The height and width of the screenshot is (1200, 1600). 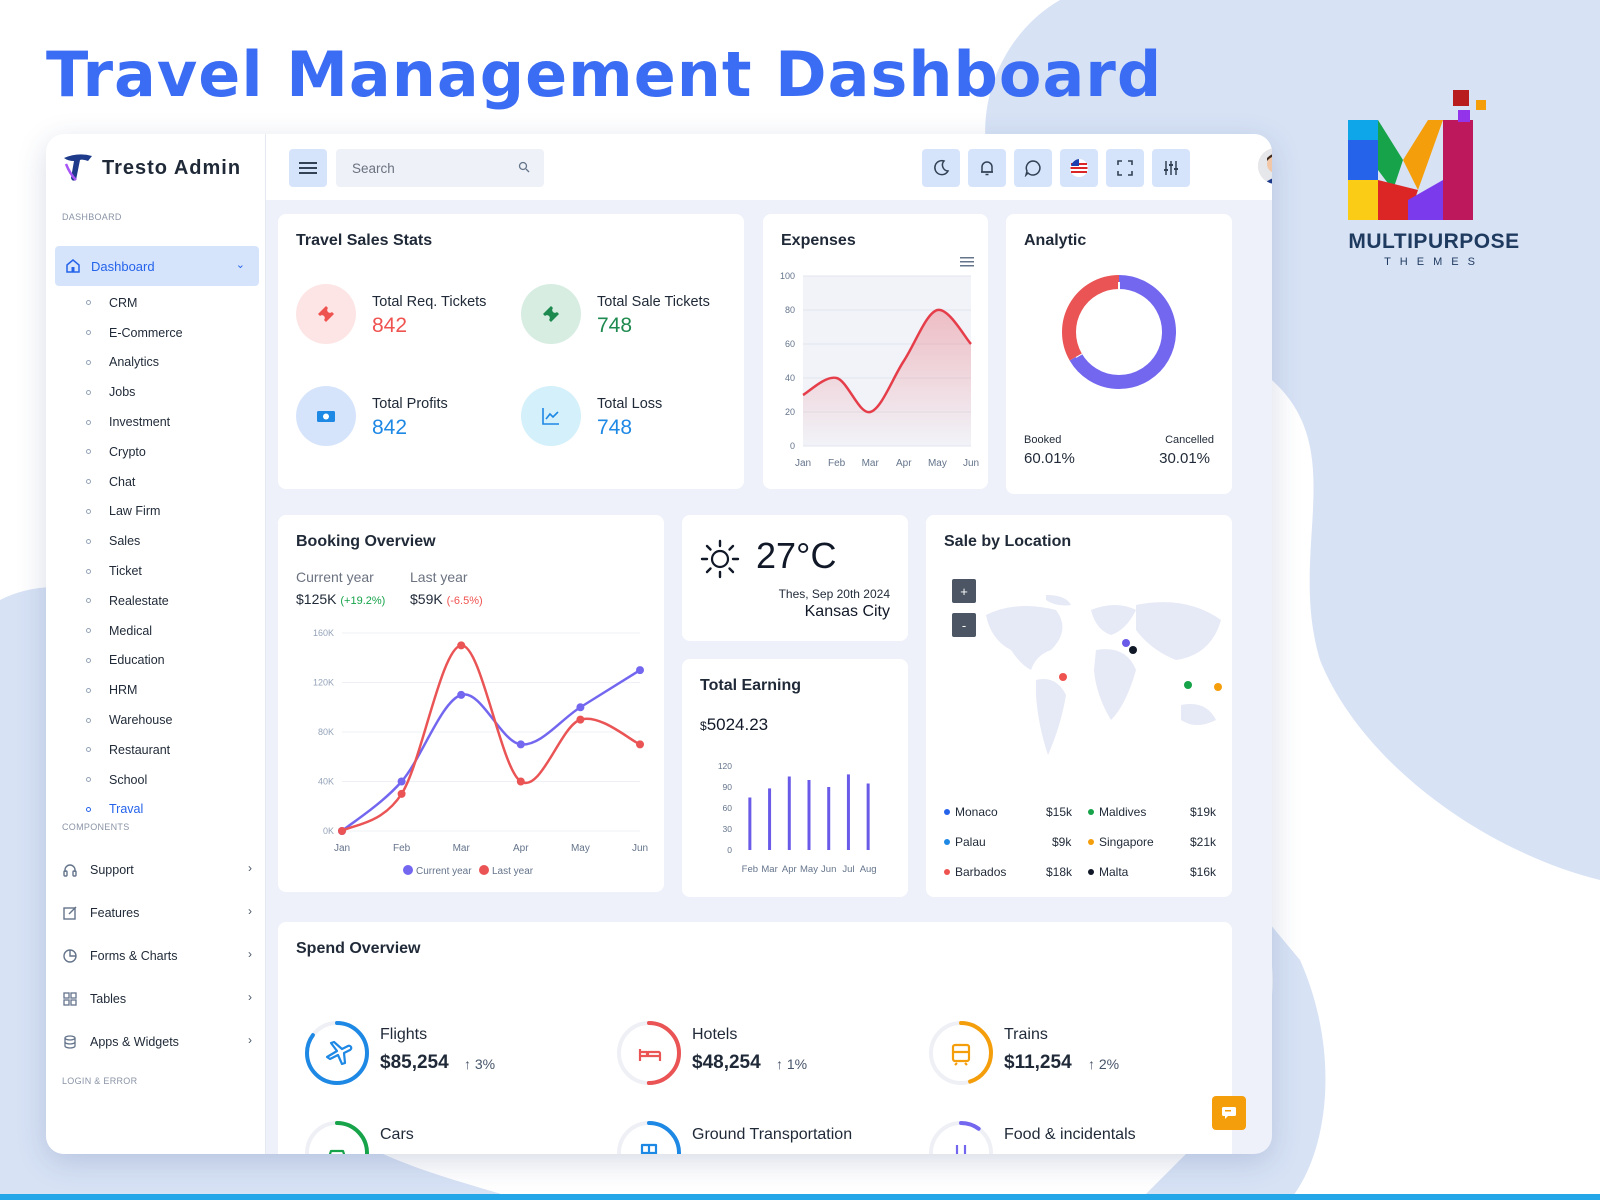 I want to click on location-value: $16k, so click(x=1203, y=872).